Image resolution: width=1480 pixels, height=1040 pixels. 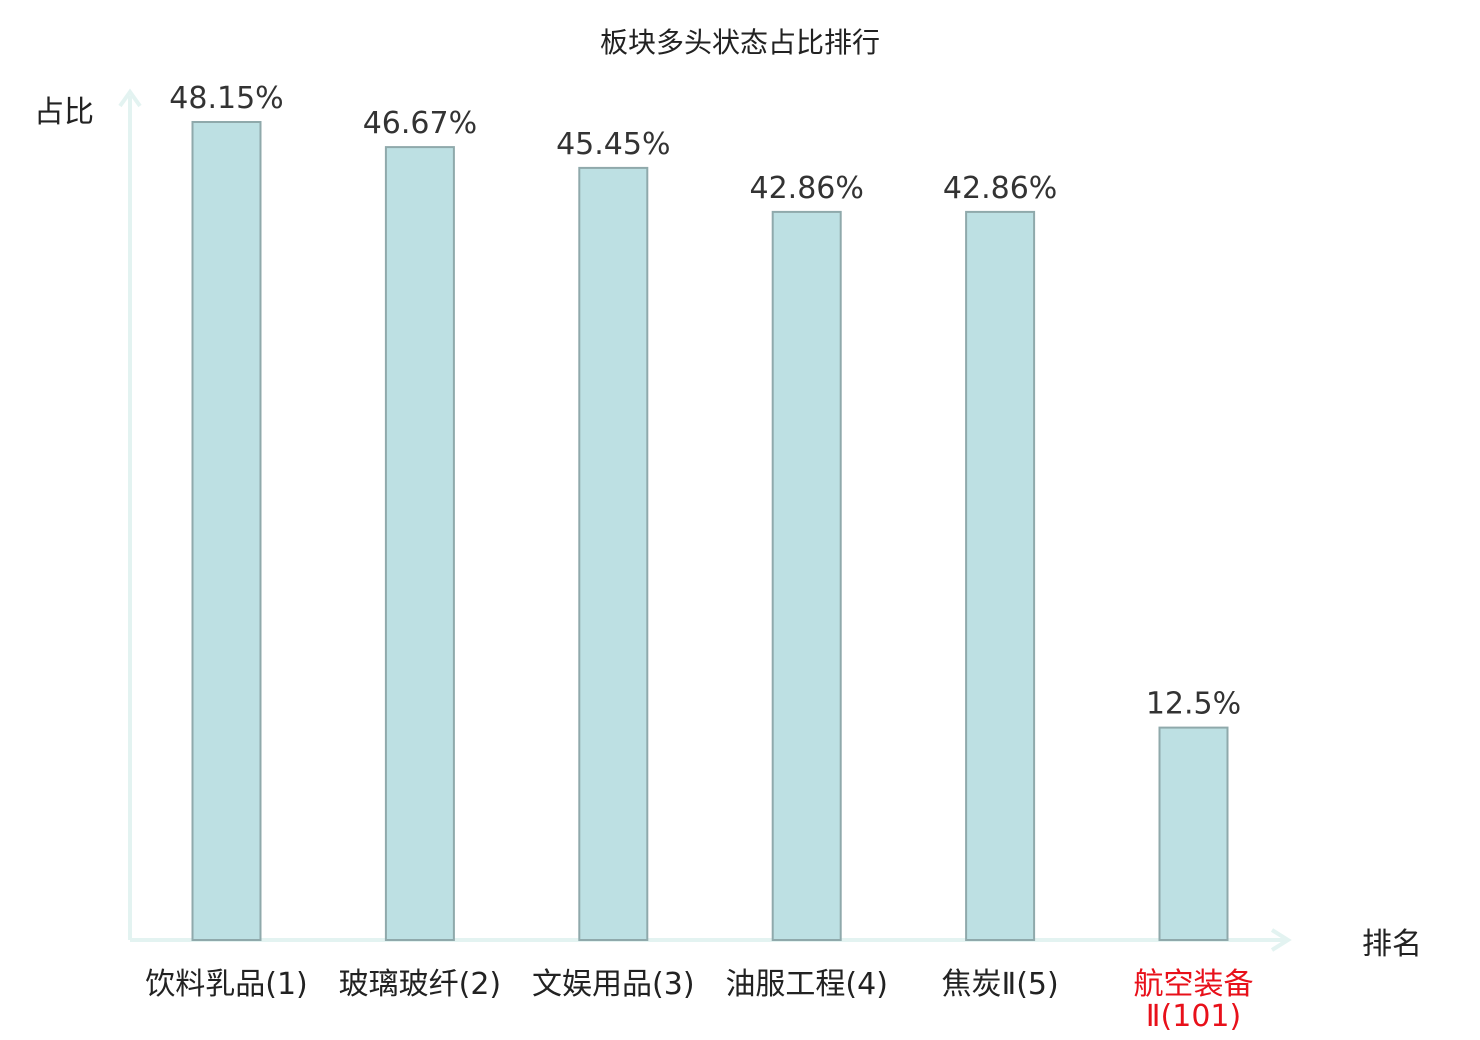 What do you see at coordinates (1193, 1016) in the screenshot?
I see `x-tick-label: Ⅱ(101)` at bounding box center [1193, 1016].